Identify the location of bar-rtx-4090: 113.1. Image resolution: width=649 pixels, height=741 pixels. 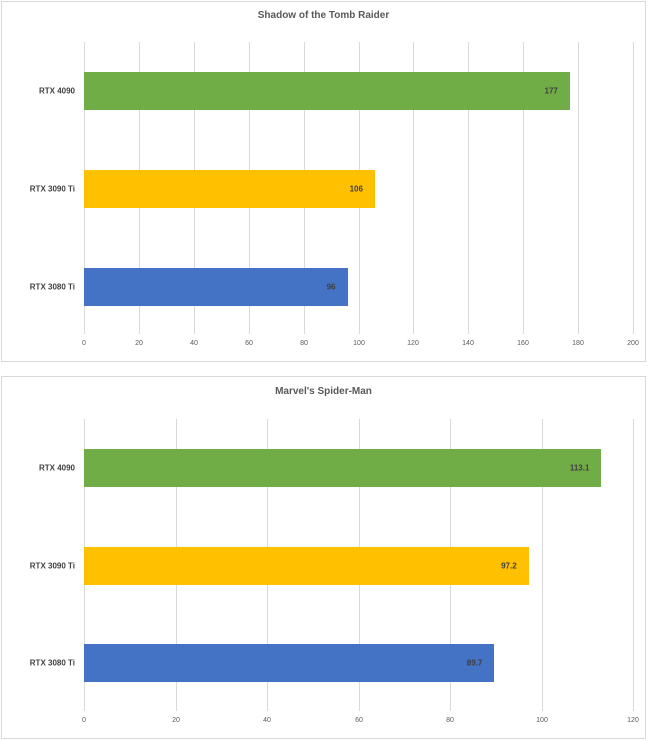
(343, 468).